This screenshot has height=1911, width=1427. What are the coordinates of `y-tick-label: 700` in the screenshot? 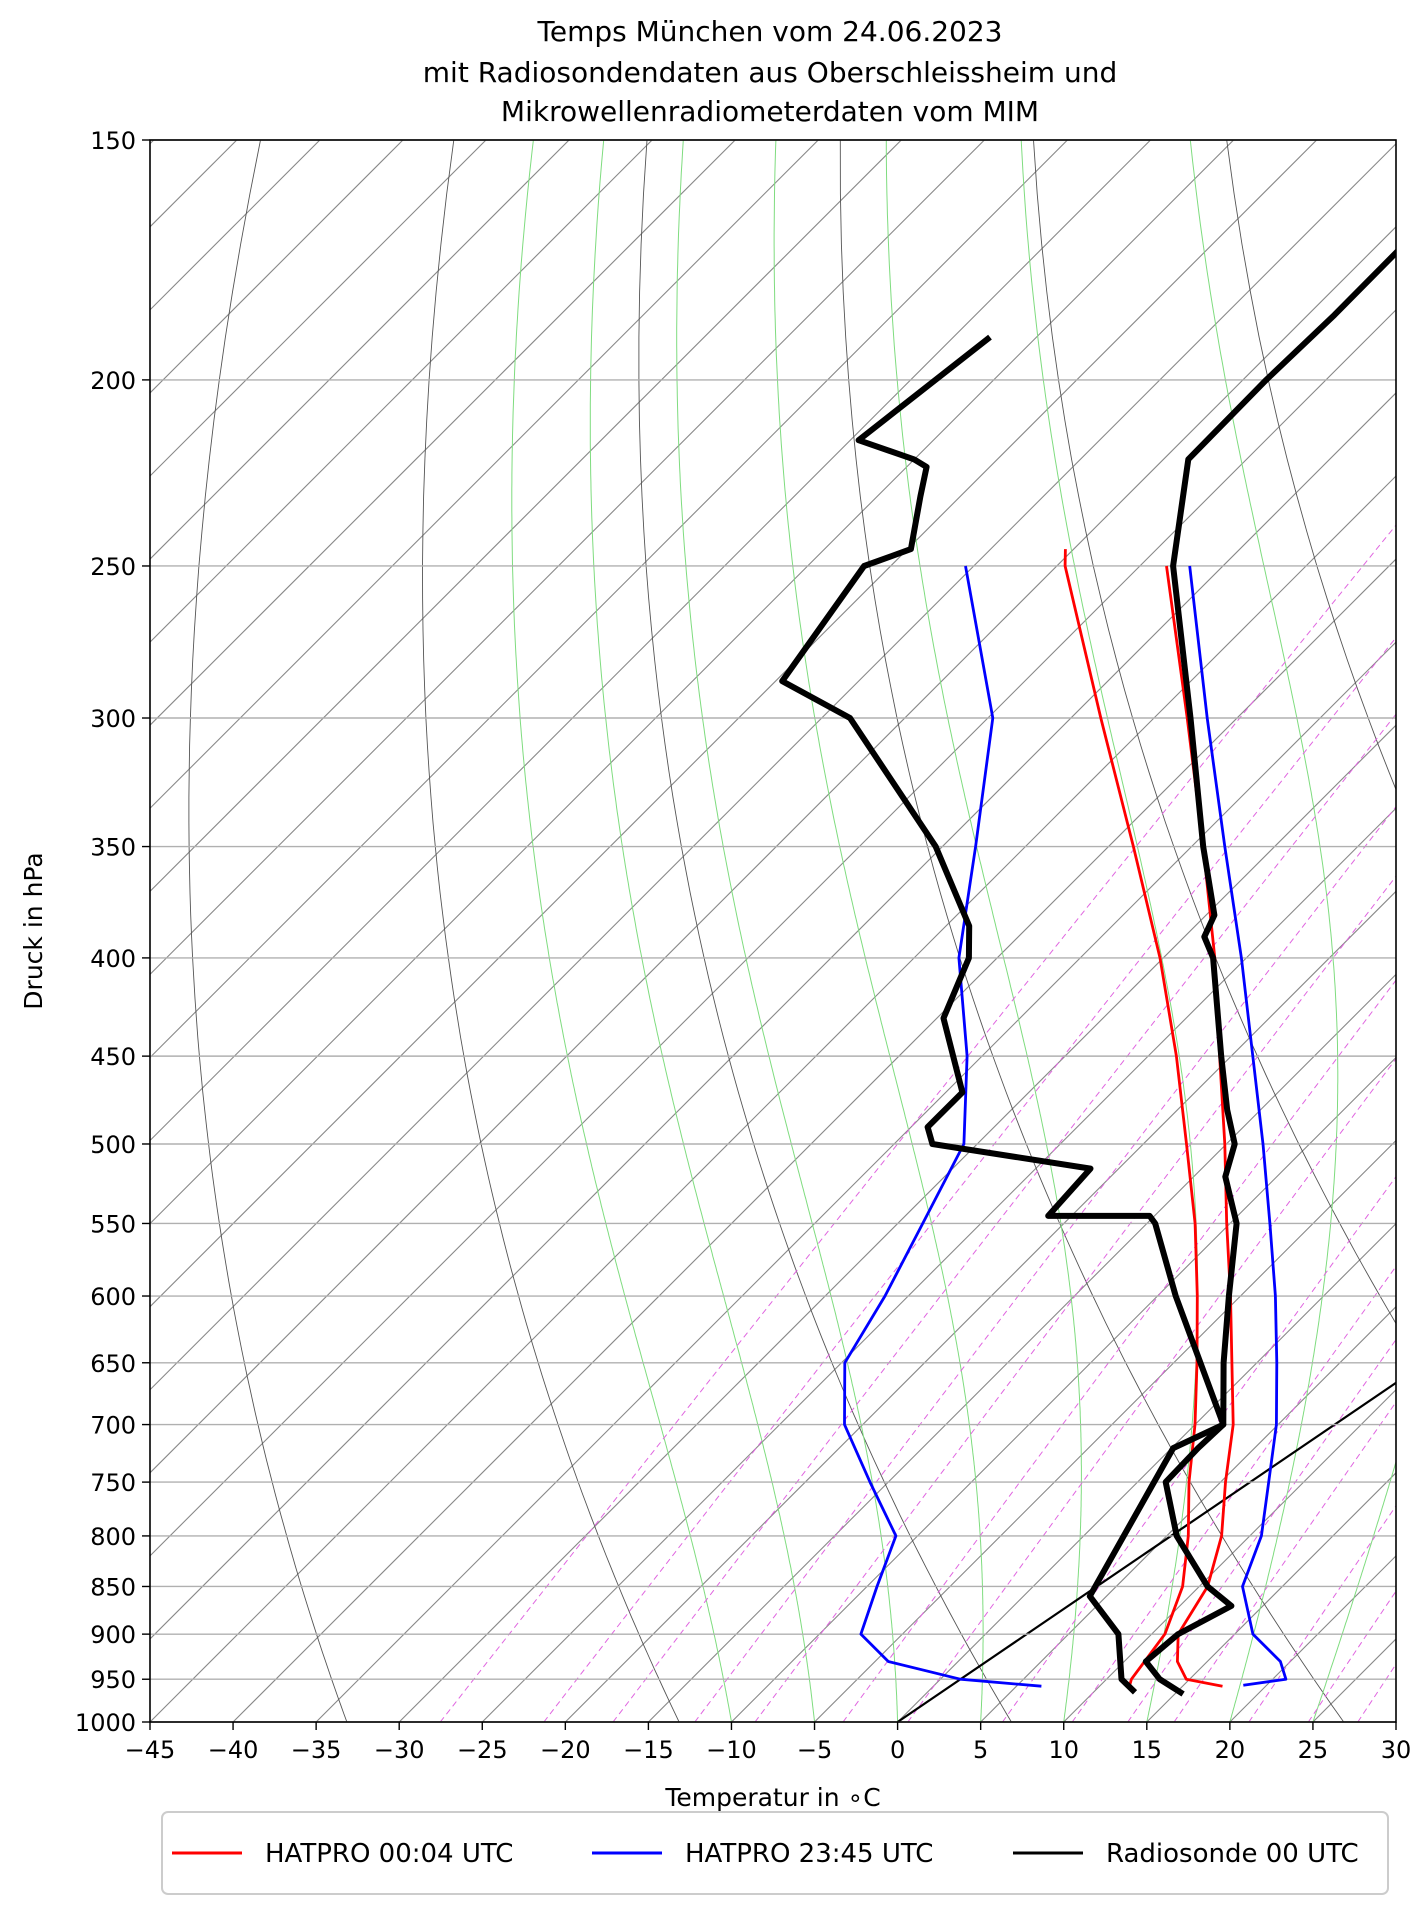 It's located at (113, 1426).